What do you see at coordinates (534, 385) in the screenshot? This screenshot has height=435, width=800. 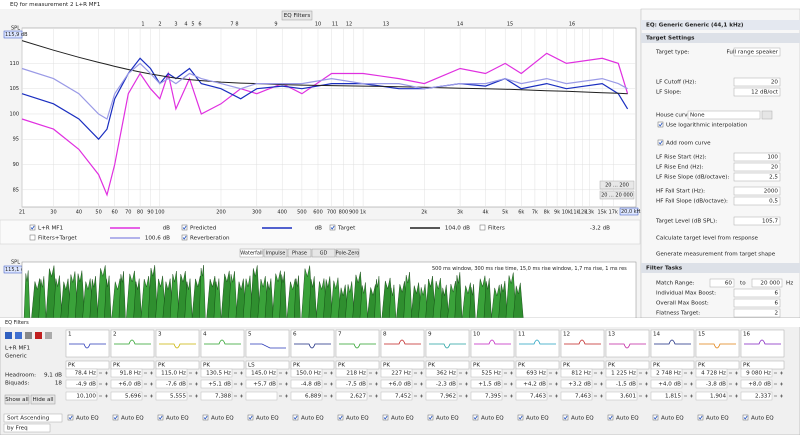 I see `filter-gain: +4,2 dB` at bounding box center [534, 385].